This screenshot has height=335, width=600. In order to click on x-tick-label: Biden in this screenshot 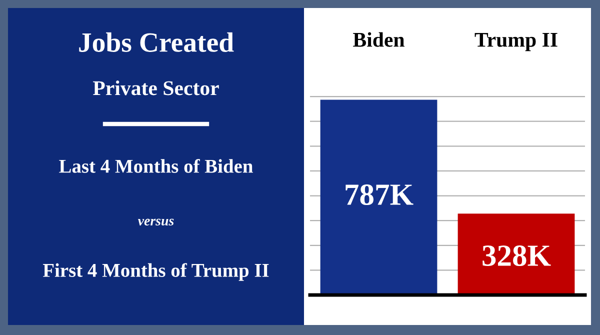, I will do `click(378, 39)`.